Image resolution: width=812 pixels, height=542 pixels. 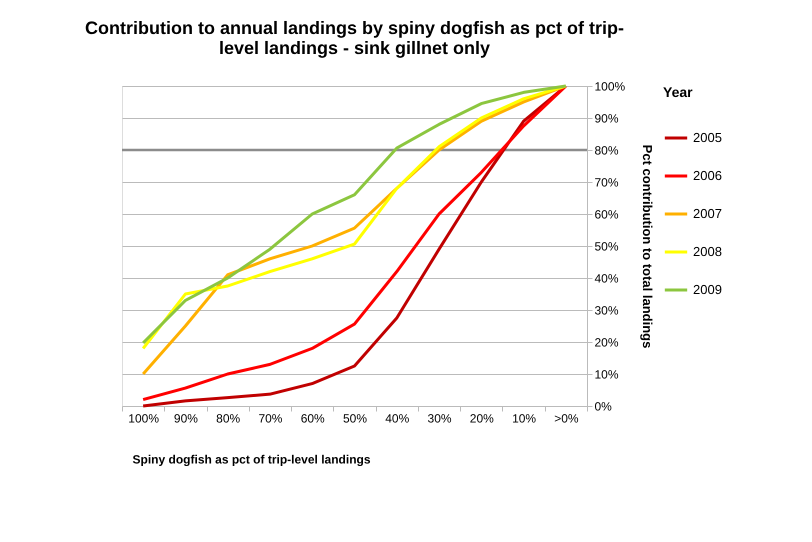 What do you see at coordinates (606, 247) in the screenshot?
I see `y-tick-label: 50%` at bounding box center [606, 247].